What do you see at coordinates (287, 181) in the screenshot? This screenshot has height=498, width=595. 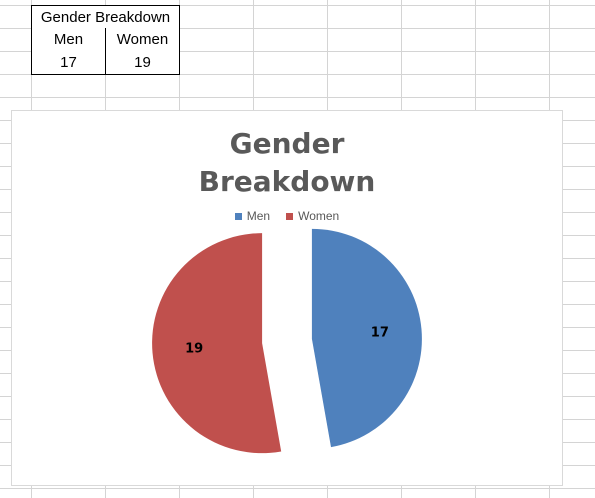 I see `chart-title-line-2: Breakdown` at bounding box center [287, 181].